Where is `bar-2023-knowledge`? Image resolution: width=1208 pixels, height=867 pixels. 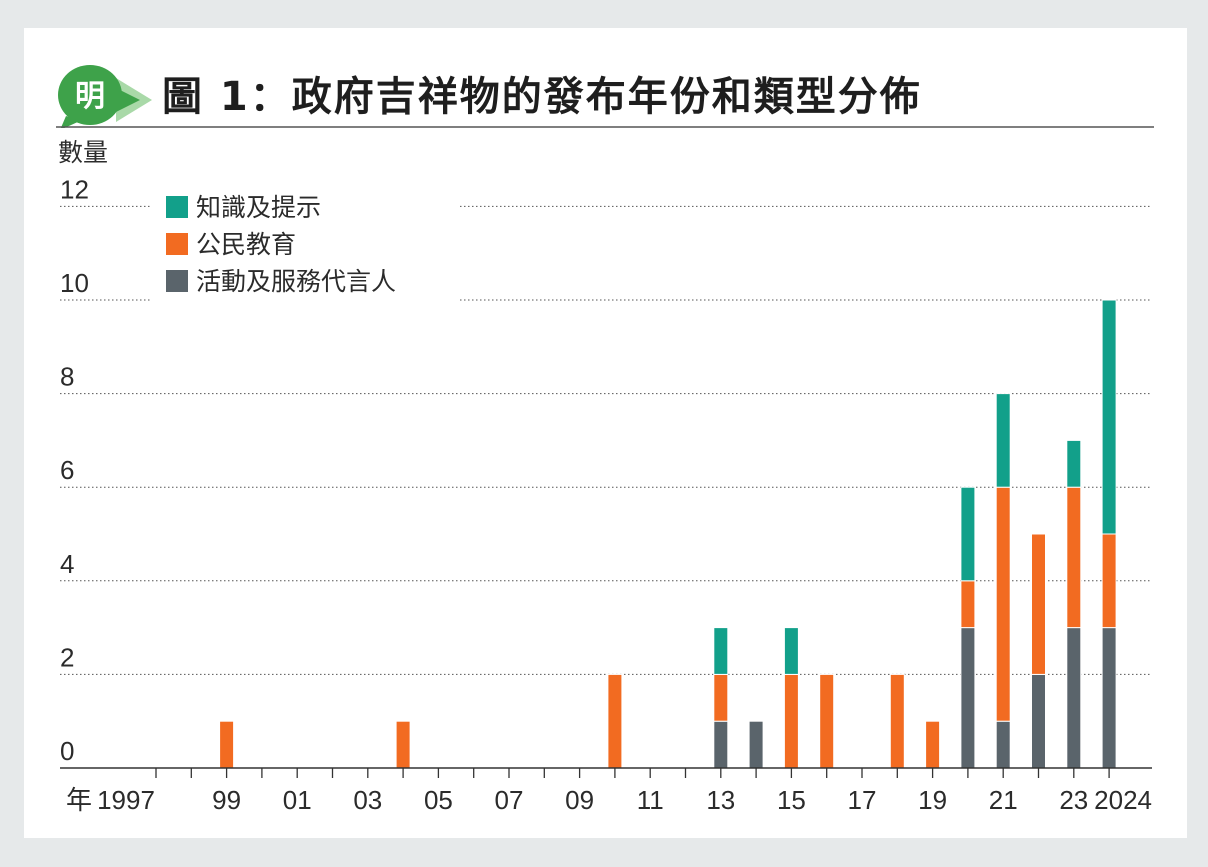
bar-2023-knowledge is located at coordinates (1074, 463).